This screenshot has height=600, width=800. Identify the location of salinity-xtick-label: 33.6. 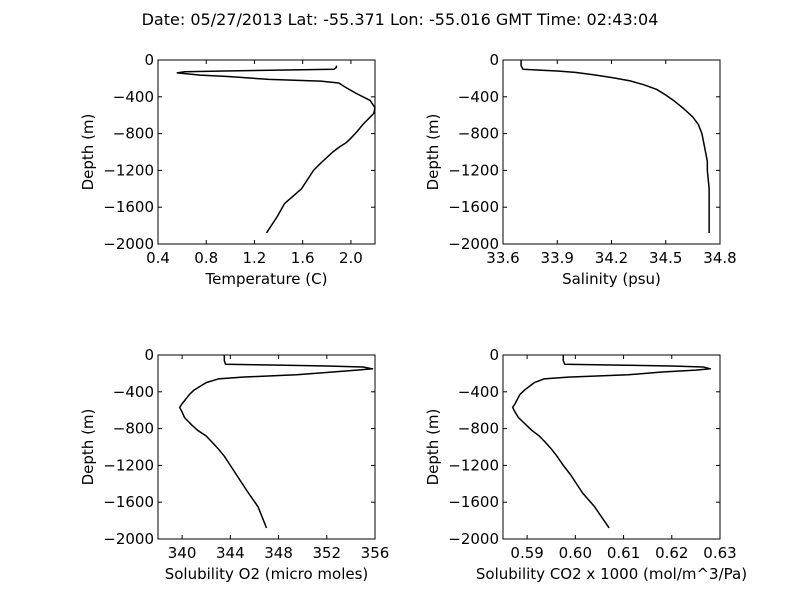
(502, 258).